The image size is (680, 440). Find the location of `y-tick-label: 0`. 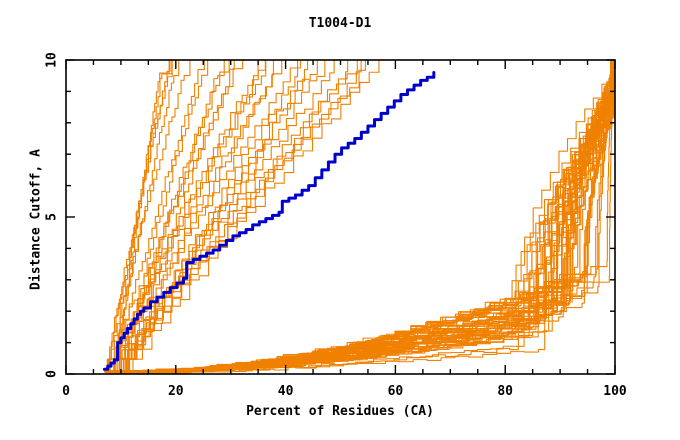

y-tick-label: 0 is located at coordinates (52, 374).